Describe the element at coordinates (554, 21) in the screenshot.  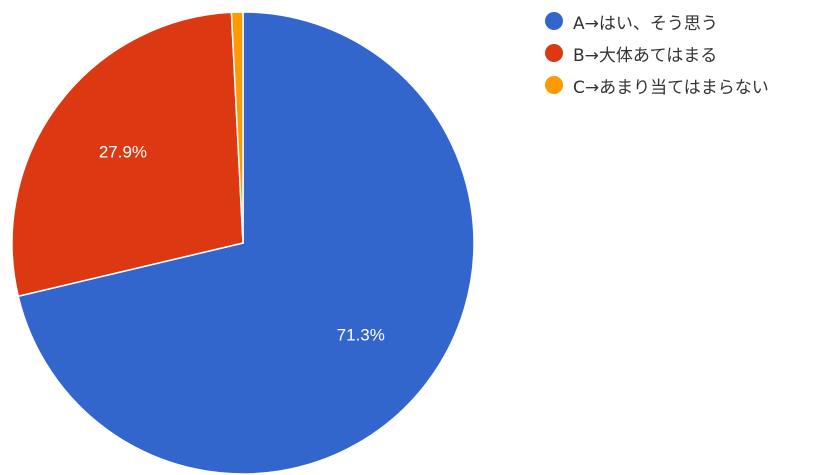
I see `legend-swatch-a` at that location.